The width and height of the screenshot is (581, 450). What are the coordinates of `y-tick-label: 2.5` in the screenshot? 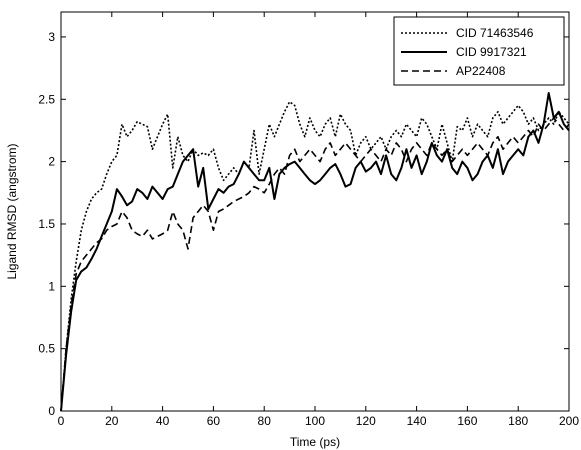 It's located at (46, 99).